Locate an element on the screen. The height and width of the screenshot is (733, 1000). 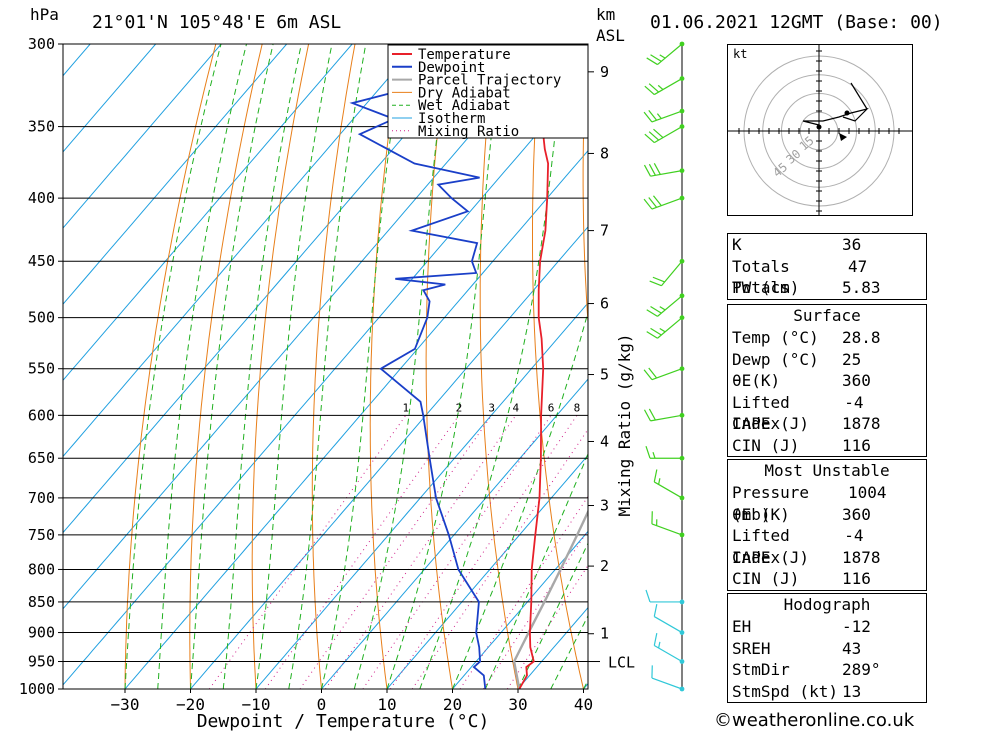
hodo-value: 43 is located at coordinates (852, 648).